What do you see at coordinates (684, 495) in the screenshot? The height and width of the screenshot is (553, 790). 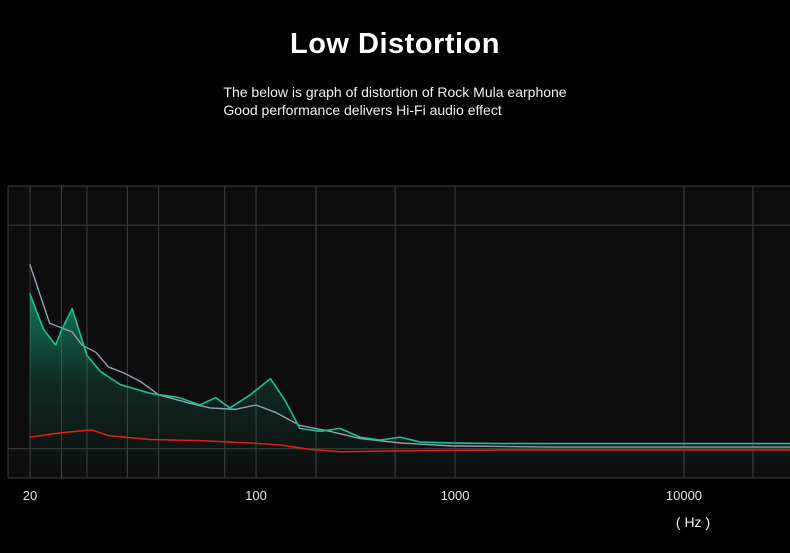 I see `x-tick-10000: 10000` at bounding box center [684, 495].